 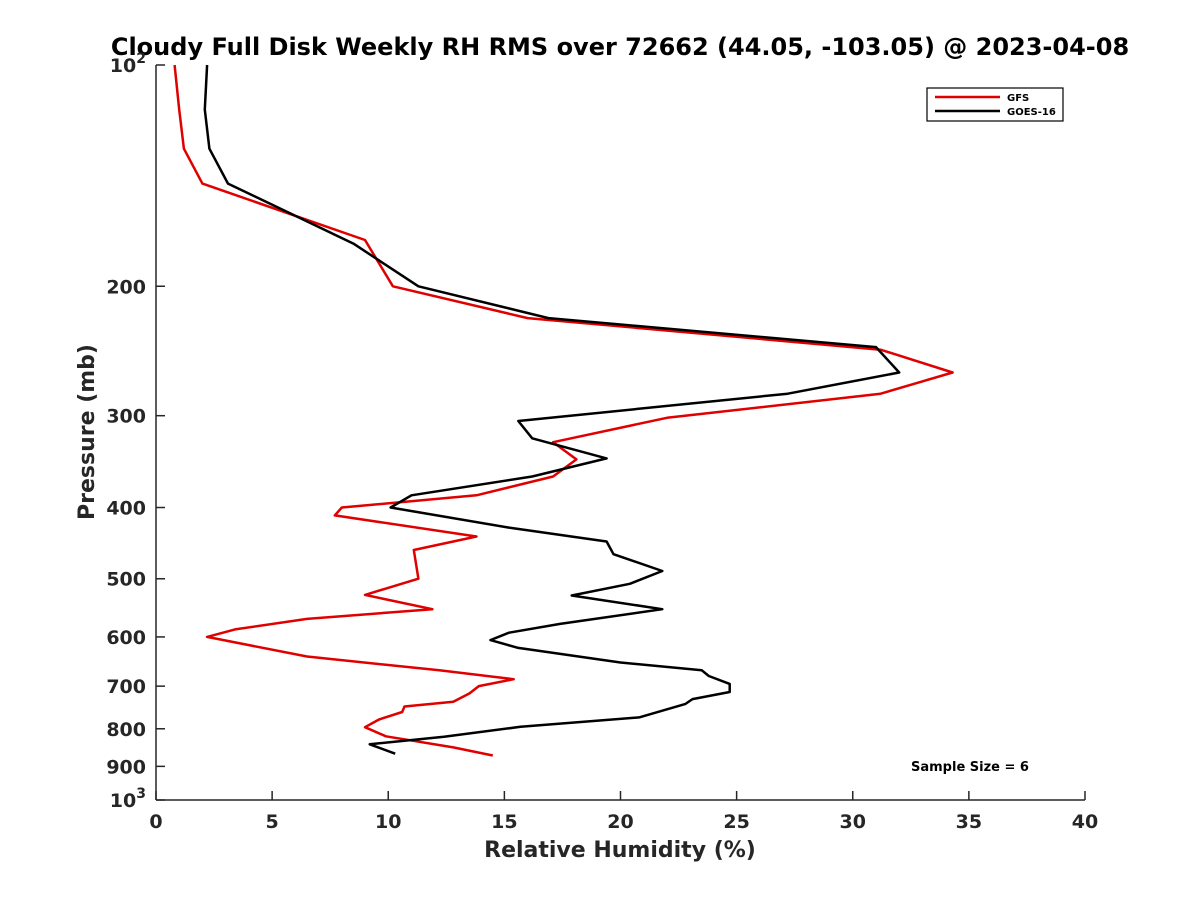 I want to click on y-tick-label: 400, so click(x=126, y=509).